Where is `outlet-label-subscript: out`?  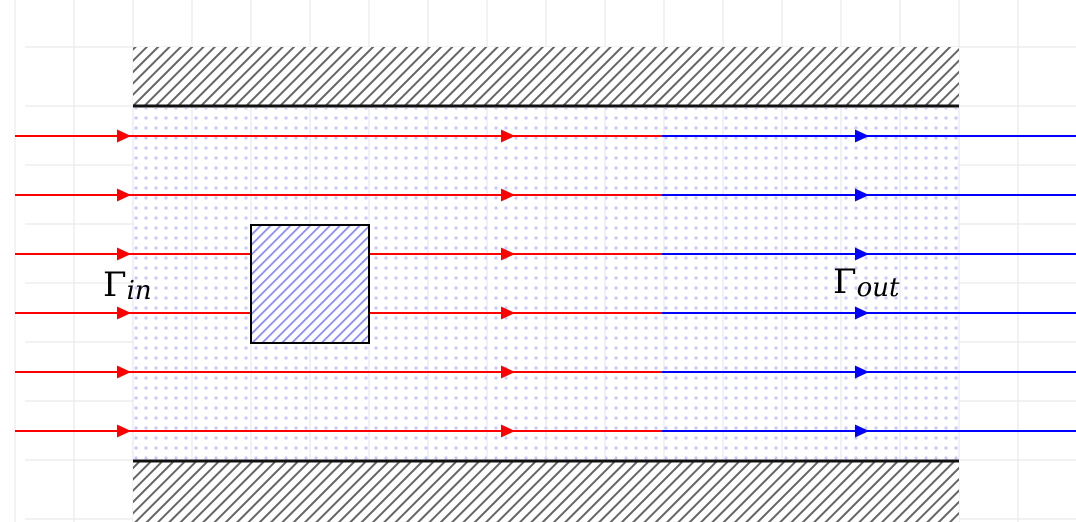
outlet-label-subscript: out is located at coordinates (878, 288).